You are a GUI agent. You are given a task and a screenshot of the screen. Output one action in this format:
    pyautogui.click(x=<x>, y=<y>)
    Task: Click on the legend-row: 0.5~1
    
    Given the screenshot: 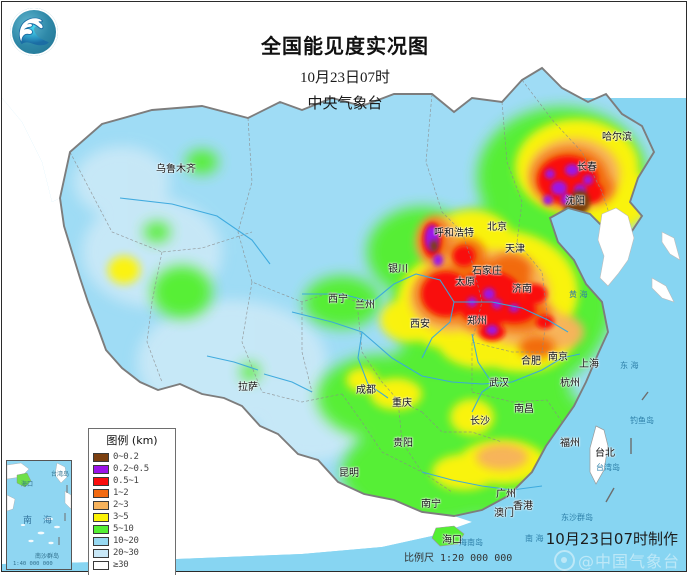 What is the action you would take?
    pyautogui.click(x=132, y=481)
    